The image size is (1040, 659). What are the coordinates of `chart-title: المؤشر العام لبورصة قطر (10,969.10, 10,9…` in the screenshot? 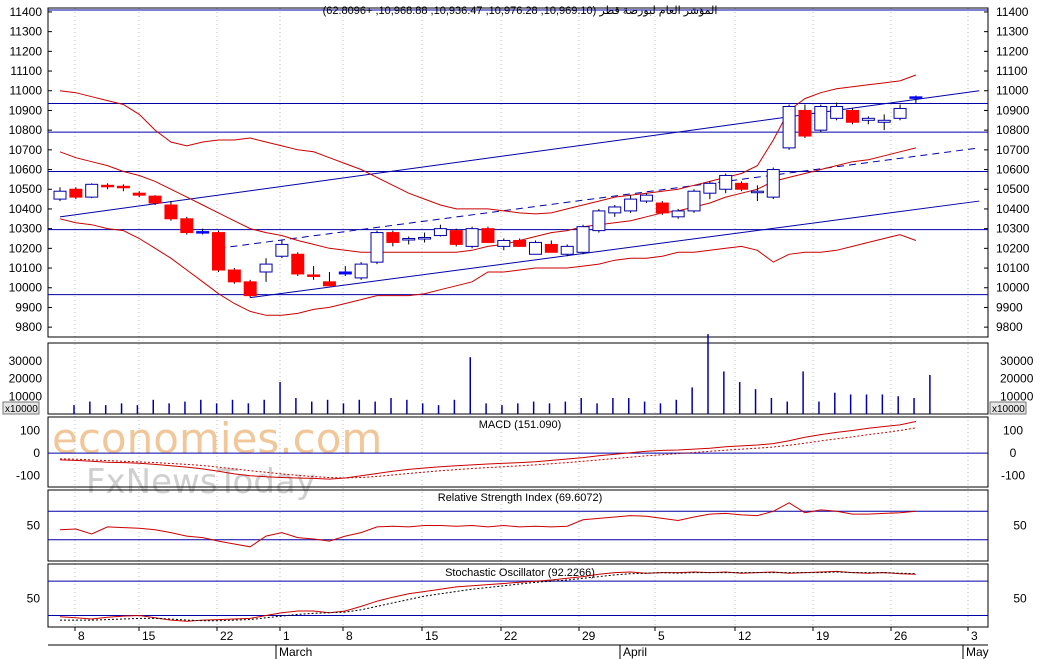 It's located at (520, 11).